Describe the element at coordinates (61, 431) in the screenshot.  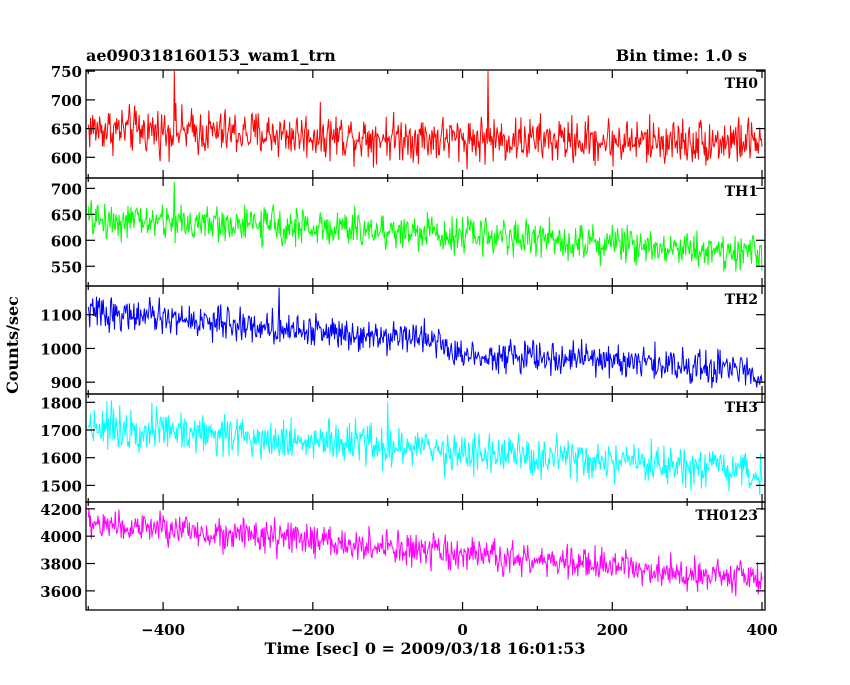
I see `y-tick-label: 1700` at that location.